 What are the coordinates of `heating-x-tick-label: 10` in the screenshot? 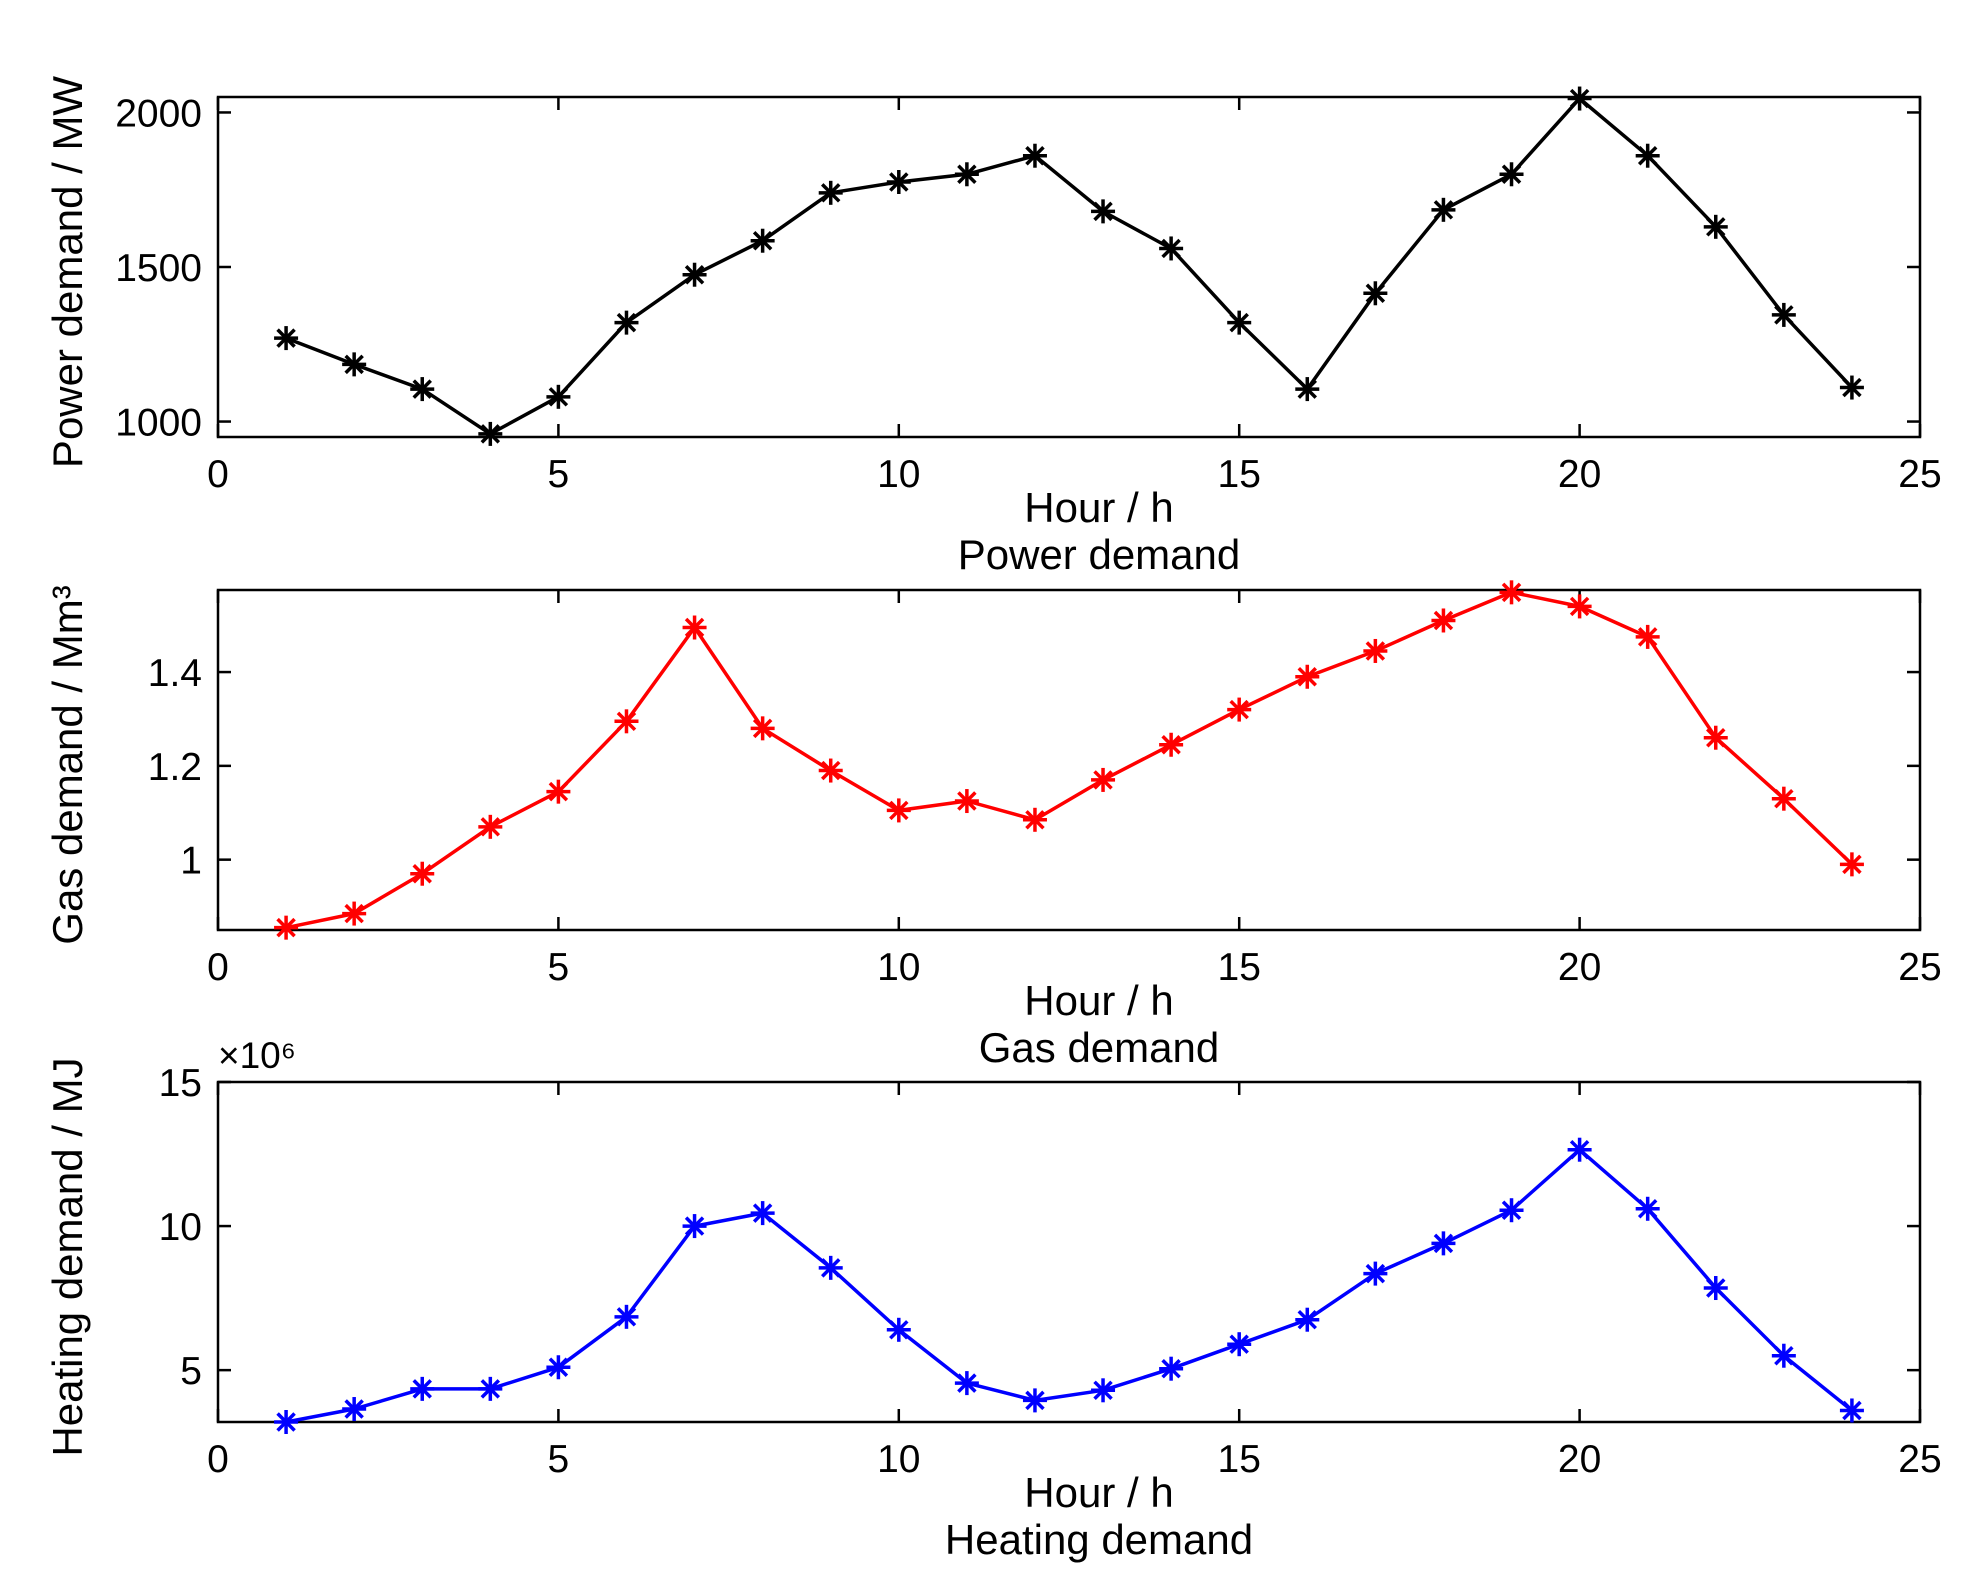 It's located at (898, 1459).